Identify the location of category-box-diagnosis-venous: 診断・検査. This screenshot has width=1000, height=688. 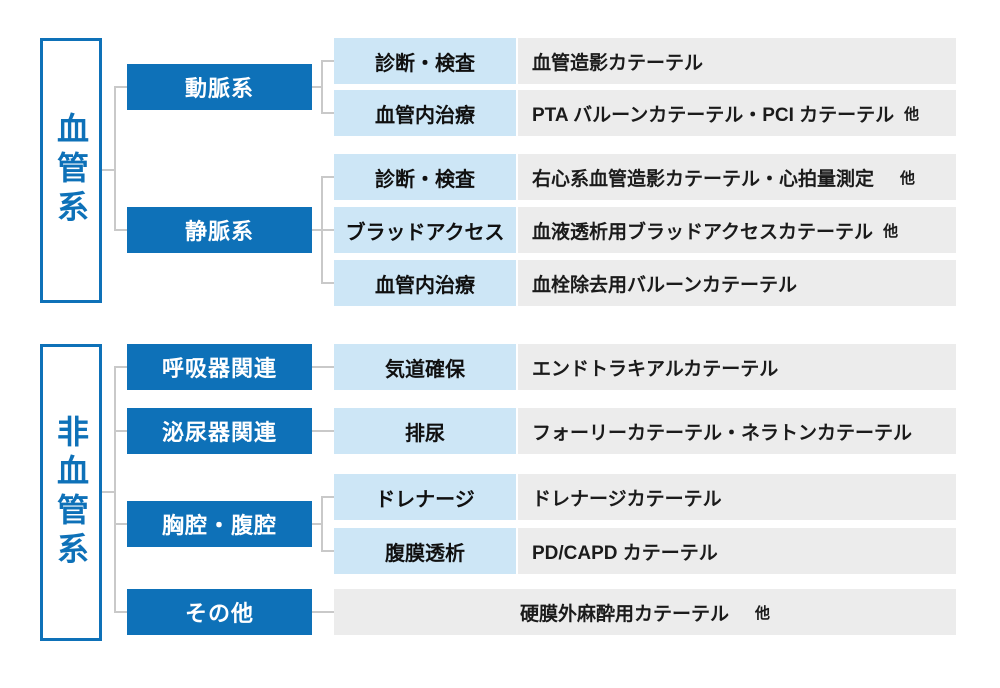
(425, 177).